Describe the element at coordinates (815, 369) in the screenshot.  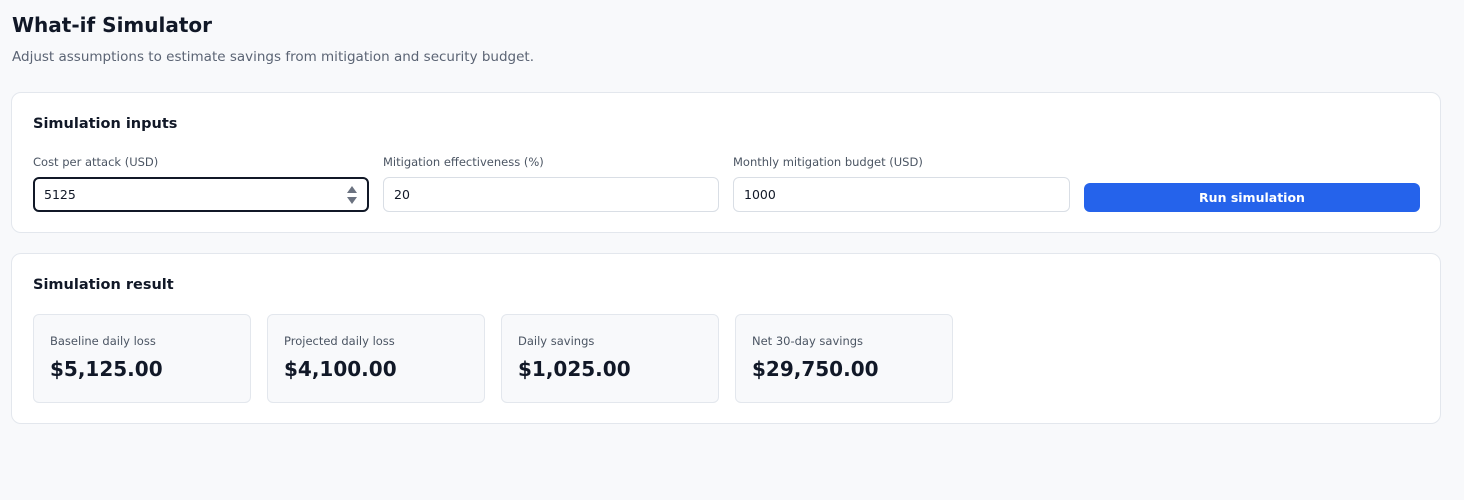
I see `stat-value: $29,750.00` at that location.